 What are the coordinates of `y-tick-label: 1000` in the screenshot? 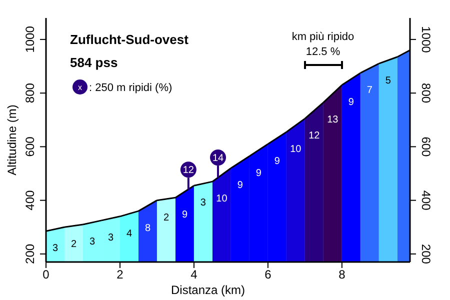 It's located at (30, 39).